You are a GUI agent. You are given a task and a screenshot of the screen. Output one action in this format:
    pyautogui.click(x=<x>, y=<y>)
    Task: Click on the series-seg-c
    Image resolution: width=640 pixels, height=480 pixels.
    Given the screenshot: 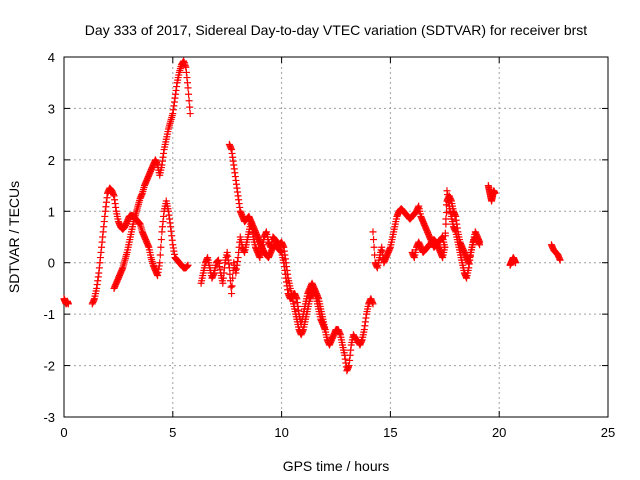 What is the action you would take?
    pyautogui.click(x=152, y=174)
    